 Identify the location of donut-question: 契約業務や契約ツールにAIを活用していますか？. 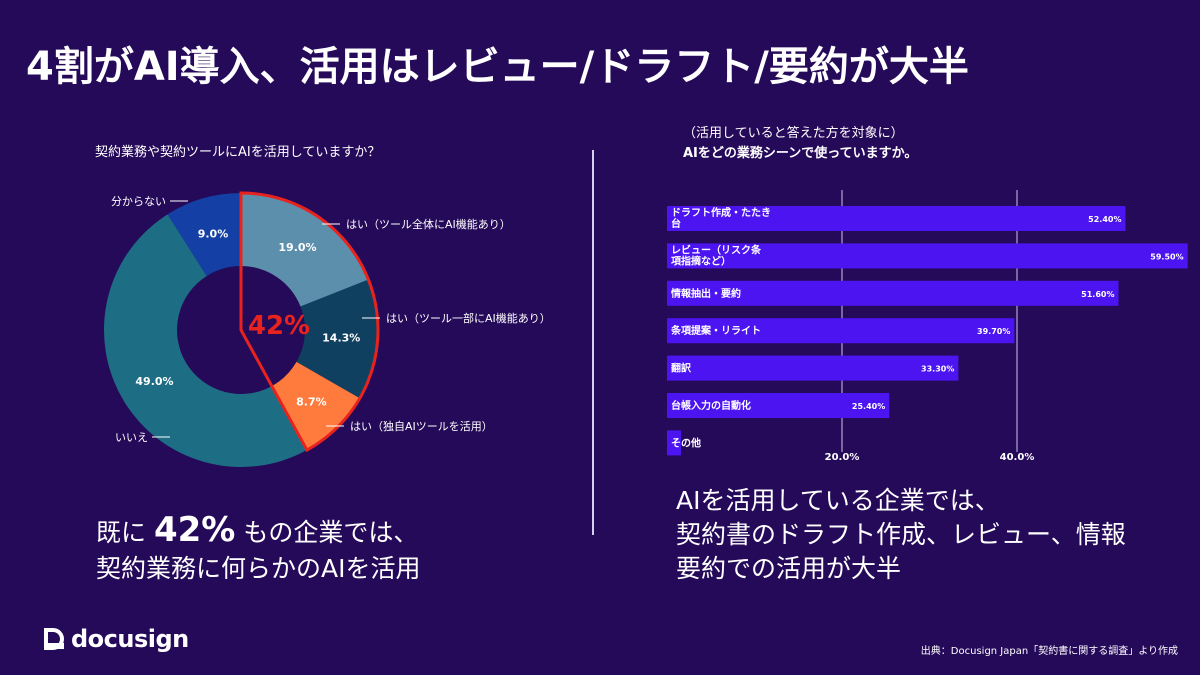
(238, 152).